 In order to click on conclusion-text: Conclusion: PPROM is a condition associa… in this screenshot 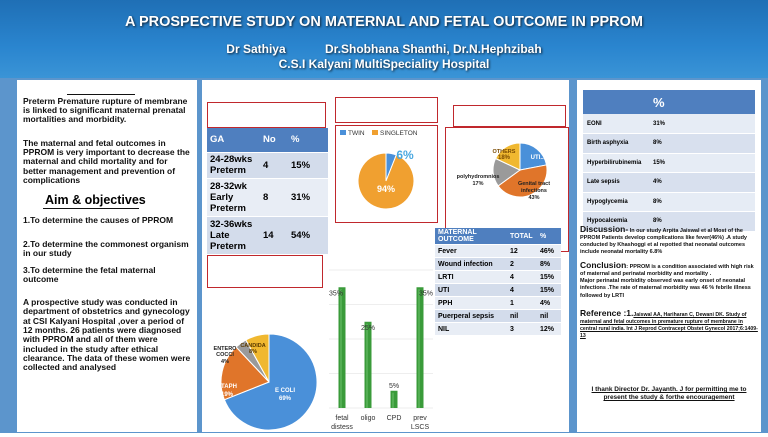, I will do `click(670, 280)`.